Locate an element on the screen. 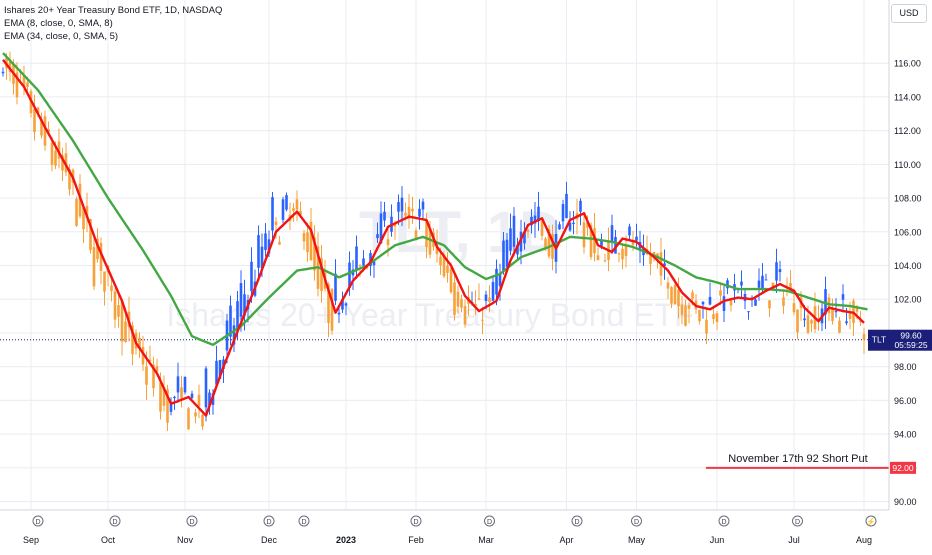  x-tick-label: Apr is located at coordinates (566, 540).